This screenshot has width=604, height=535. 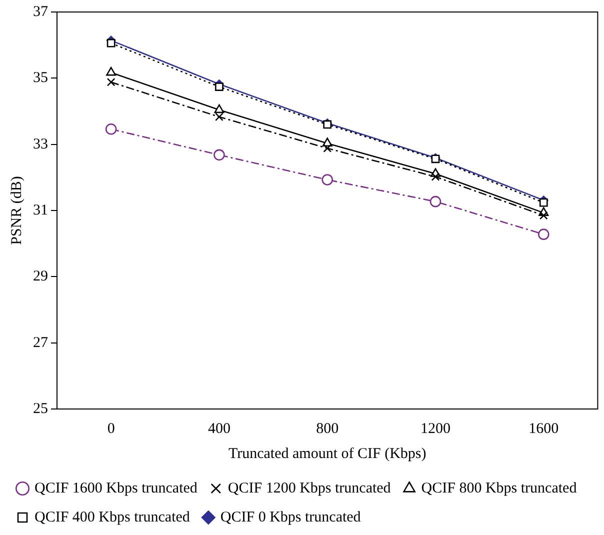 What do you see at coordinates (327, 428) in the screenshot?
I see `x-tick-label: 800` at bounding box center [327, 428].